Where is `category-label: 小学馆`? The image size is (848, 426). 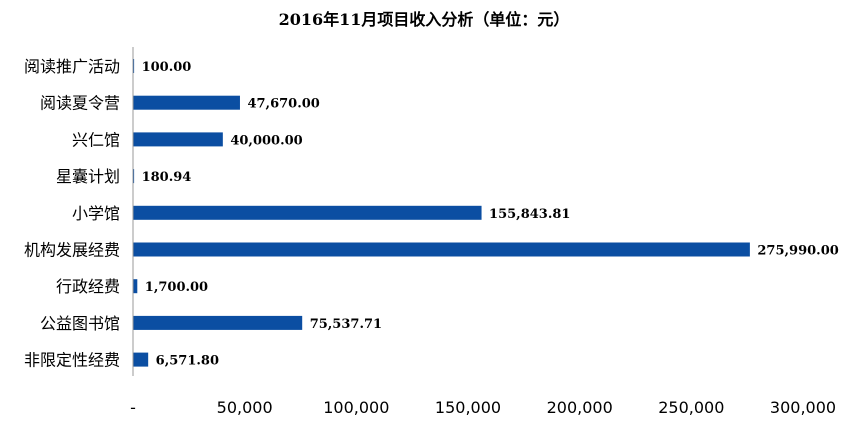 category-label: 小学馆 is located at coordinates (96, 213).